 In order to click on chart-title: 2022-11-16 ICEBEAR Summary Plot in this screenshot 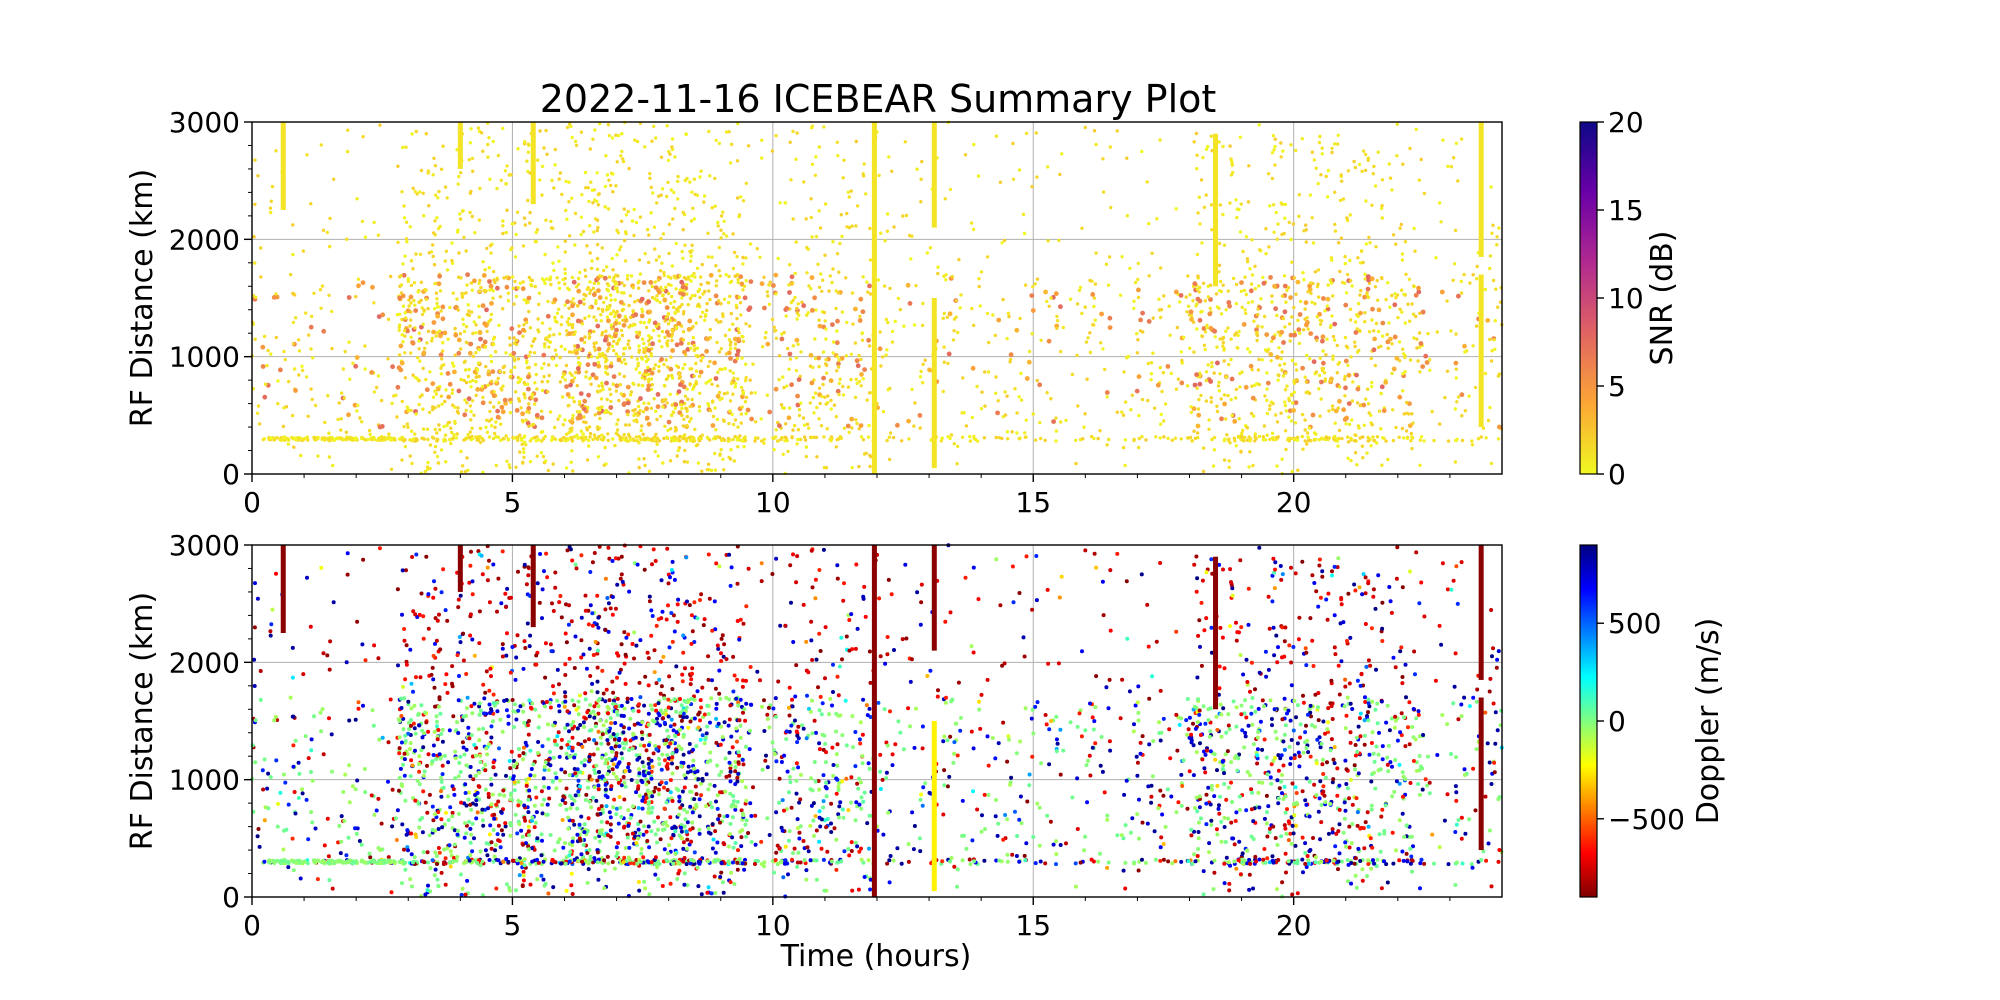, I will do `click(878, 99)`.